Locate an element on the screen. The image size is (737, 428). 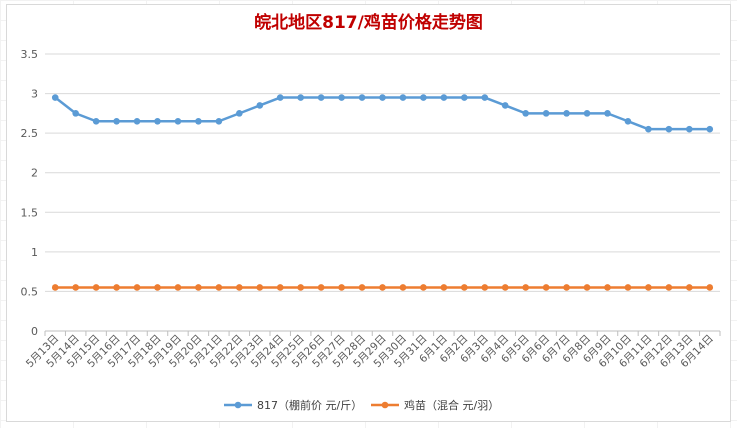
chart-title: 皖北地区817/鸡苗价格走势图 is located at coordinates (368, 23).